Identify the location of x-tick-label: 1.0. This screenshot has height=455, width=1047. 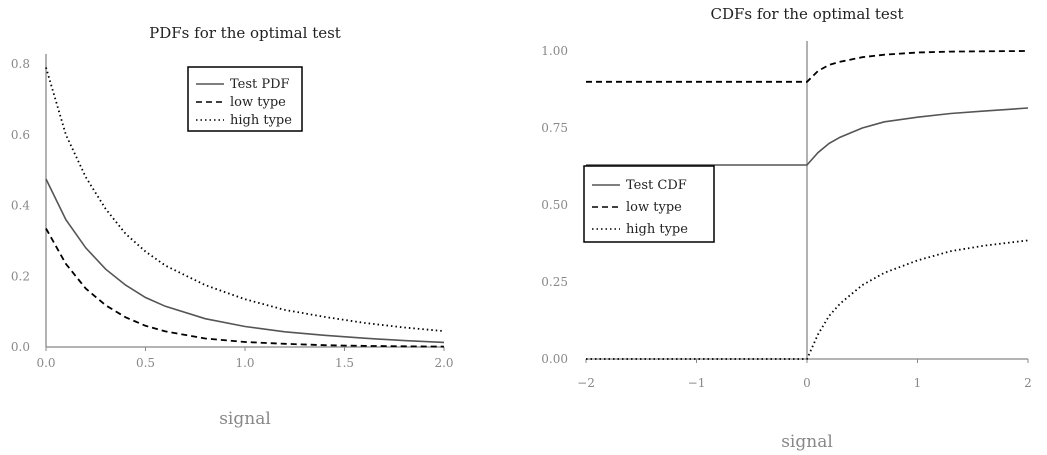
(244, 363).